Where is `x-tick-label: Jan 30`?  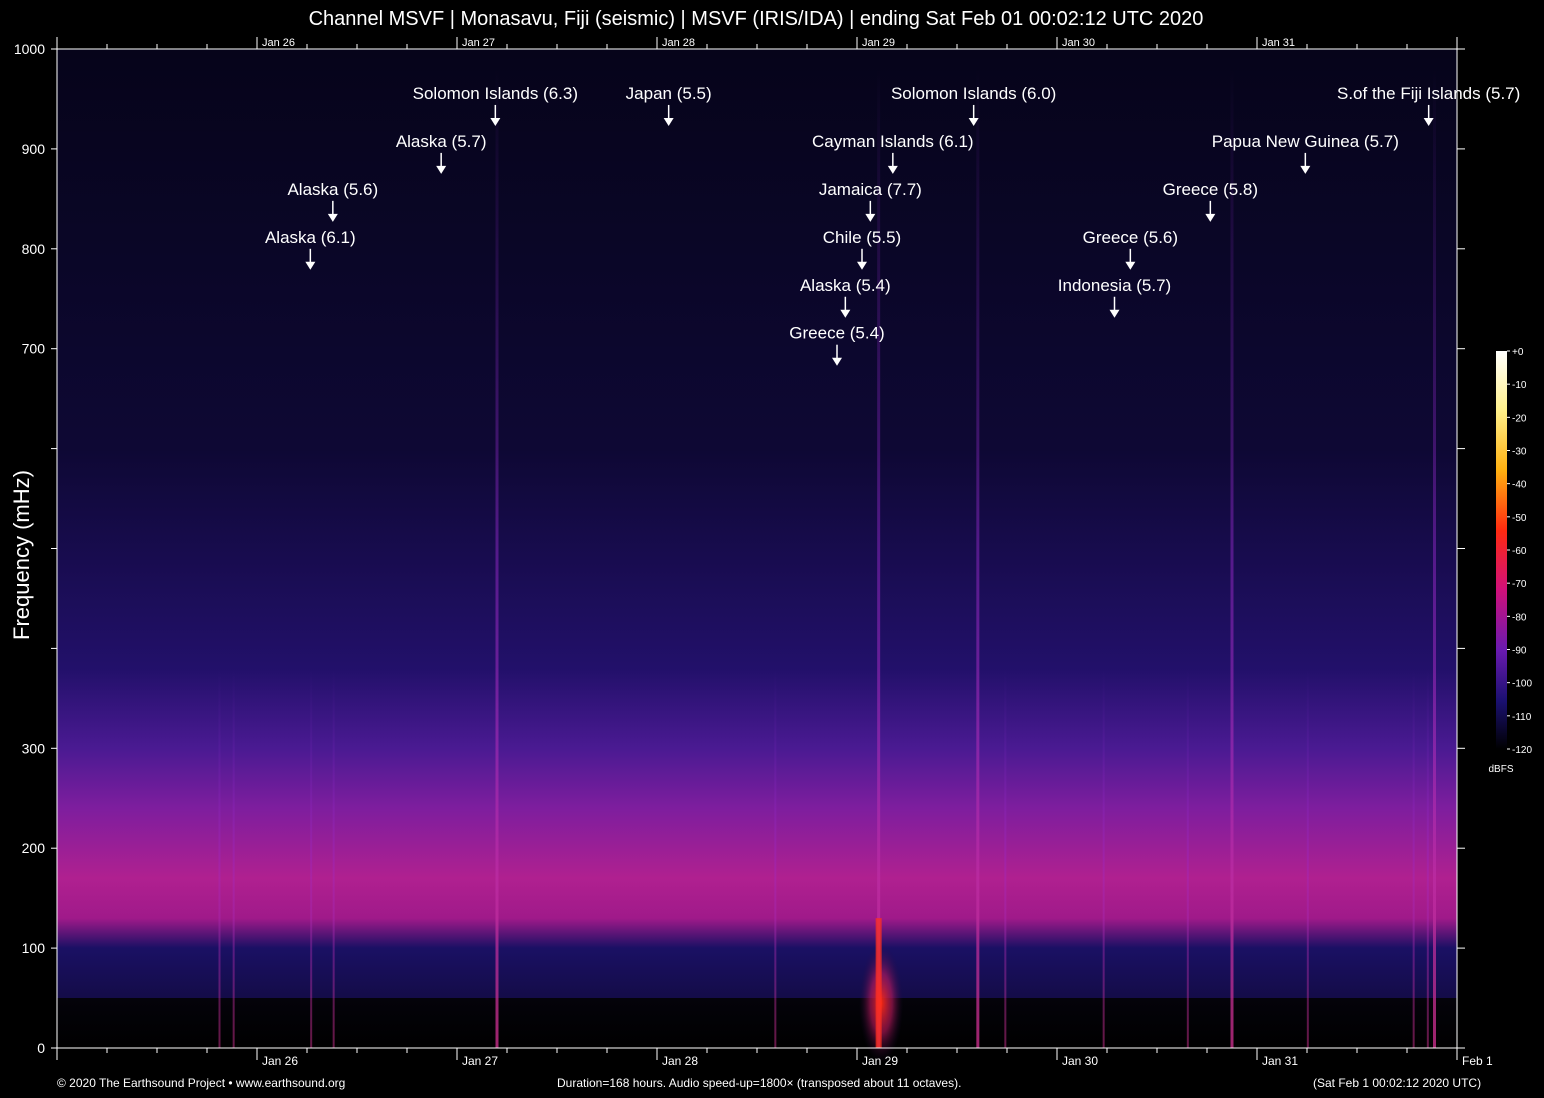
x-tick-label: Jan 30 is located at coordinates (1080, 1061).